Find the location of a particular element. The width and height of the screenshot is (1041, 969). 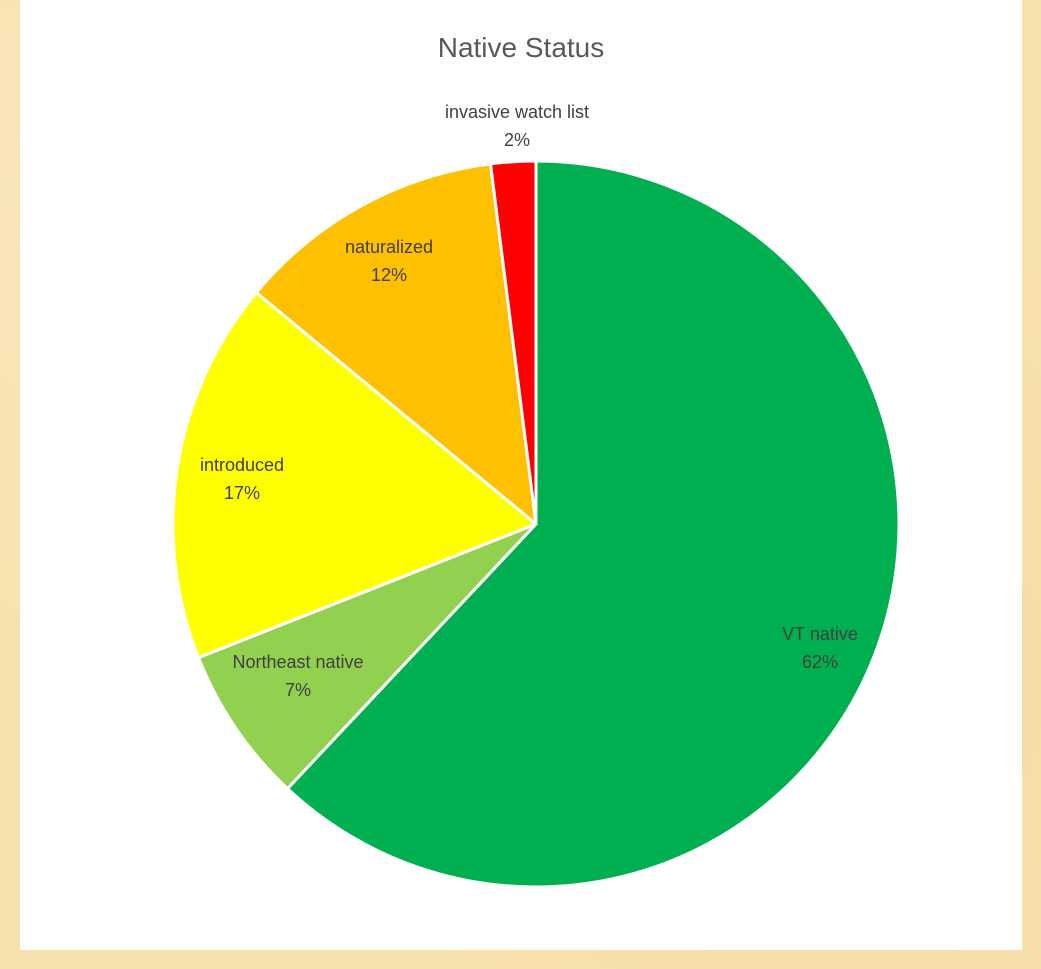

data-label-value: 12% is located at coordinates (389, 275).